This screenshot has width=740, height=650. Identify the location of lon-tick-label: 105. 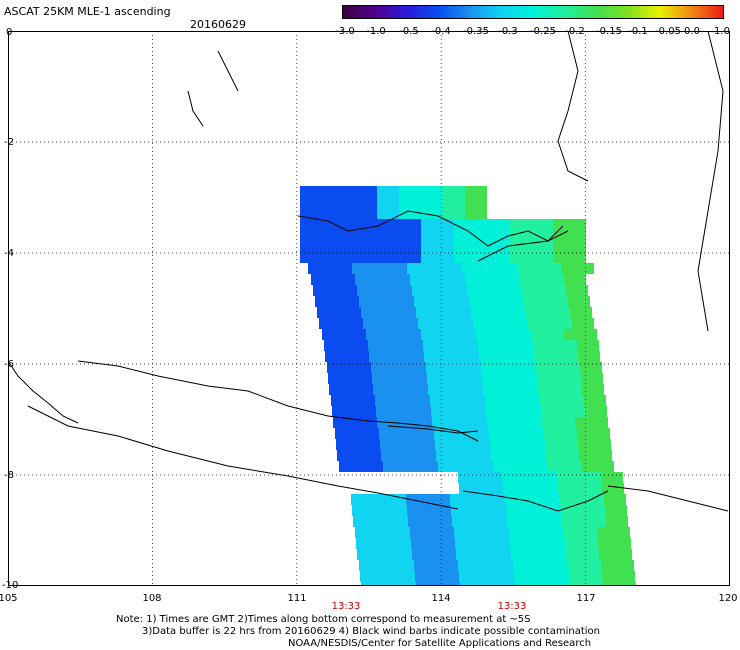
(9, 598).